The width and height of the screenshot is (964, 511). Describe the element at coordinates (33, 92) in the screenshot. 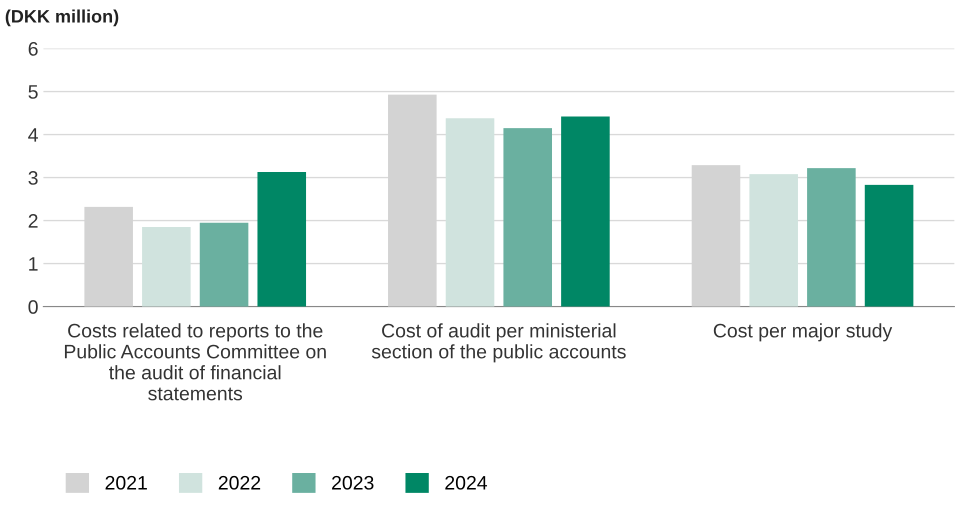

I see `y-tick-label: 5` at that location.